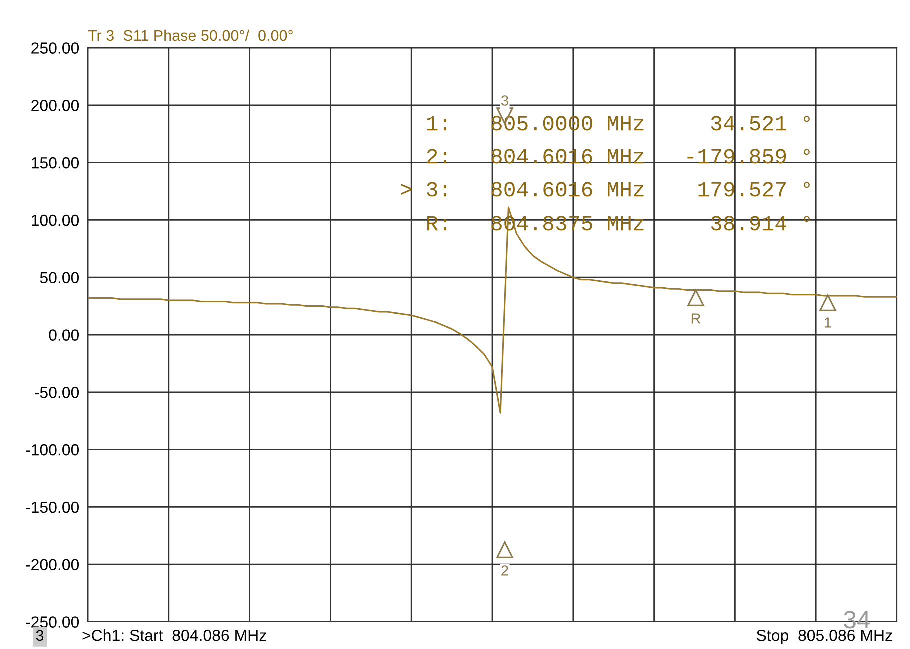  Describe the element at coordinates (40, 636) in the screenshot. I see `text: 3` at that location.